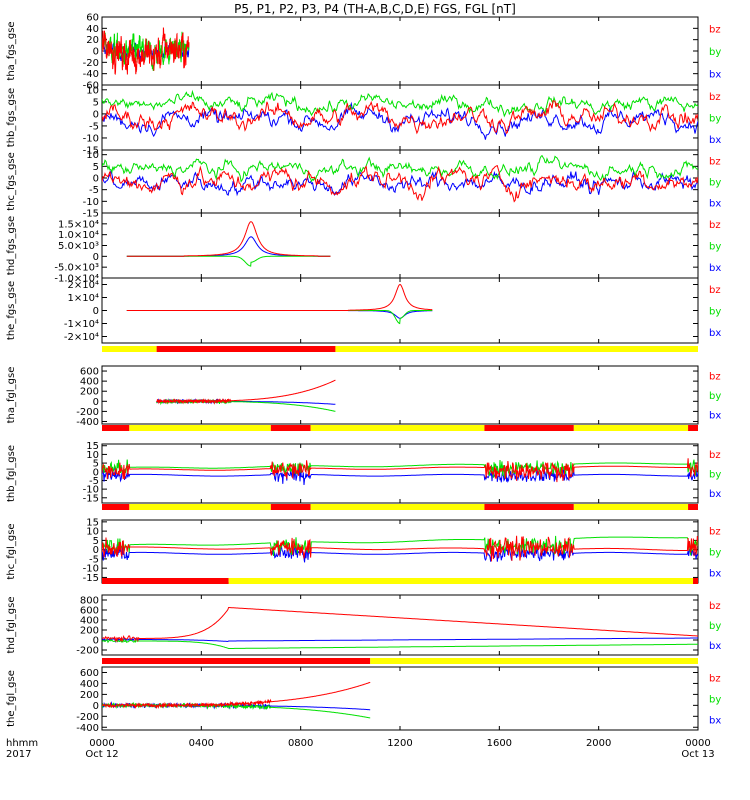 This screenshot has height=800, width=750. Describe the element at coordinates (91, 86) in the screenshot. I see `ytick-label: -60` at that location.